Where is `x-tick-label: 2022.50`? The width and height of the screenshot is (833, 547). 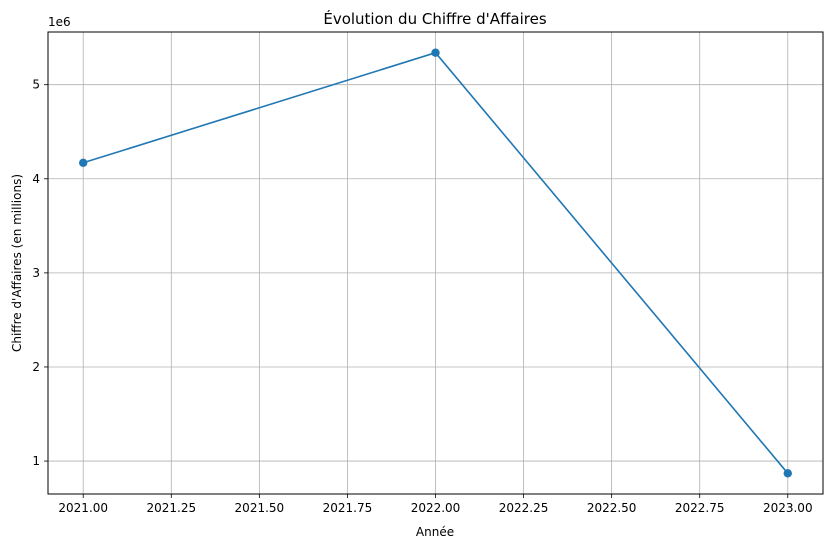 x-tick-label: 2022.50 is located at coordinates (612, 508).